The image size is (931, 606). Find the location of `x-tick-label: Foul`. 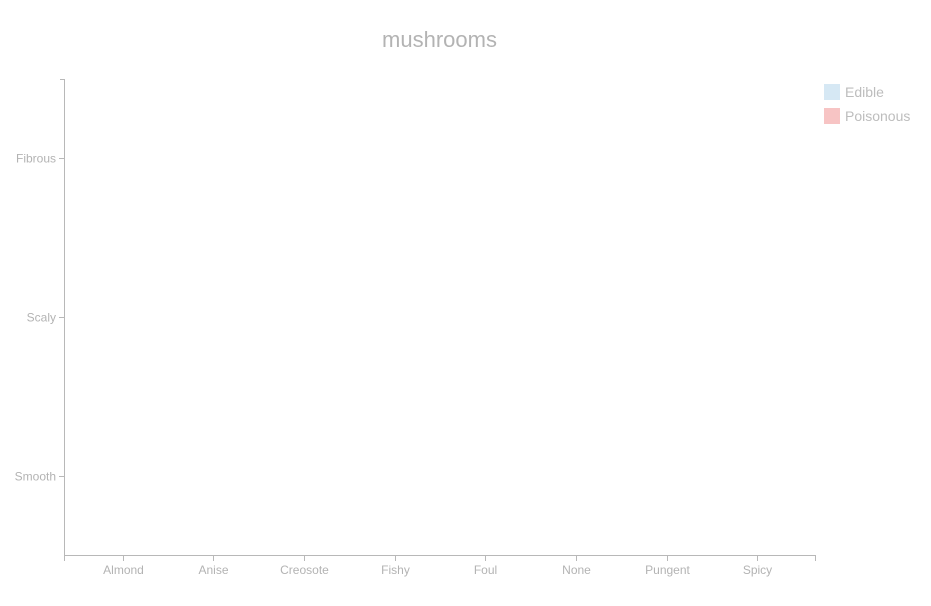

x-tick-label: Foul is located at coordinates (485, 570).